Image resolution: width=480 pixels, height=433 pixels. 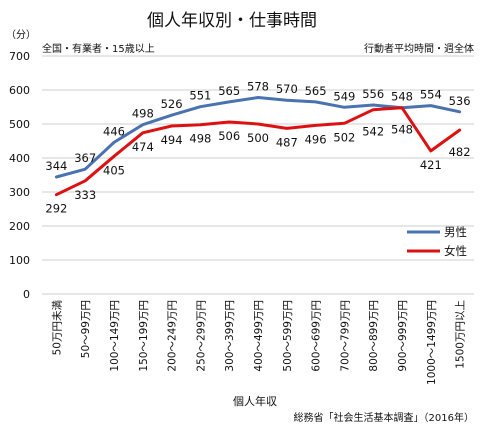 I want to click on chart-subtitle-left: 全国・有業者・15歳以上, so click(x=98, y=48).